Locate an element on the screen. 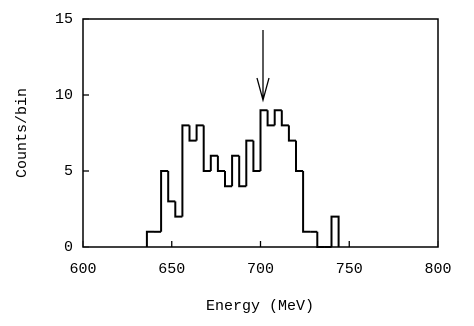  annotation-arrow is located at coordinates (263, 66).